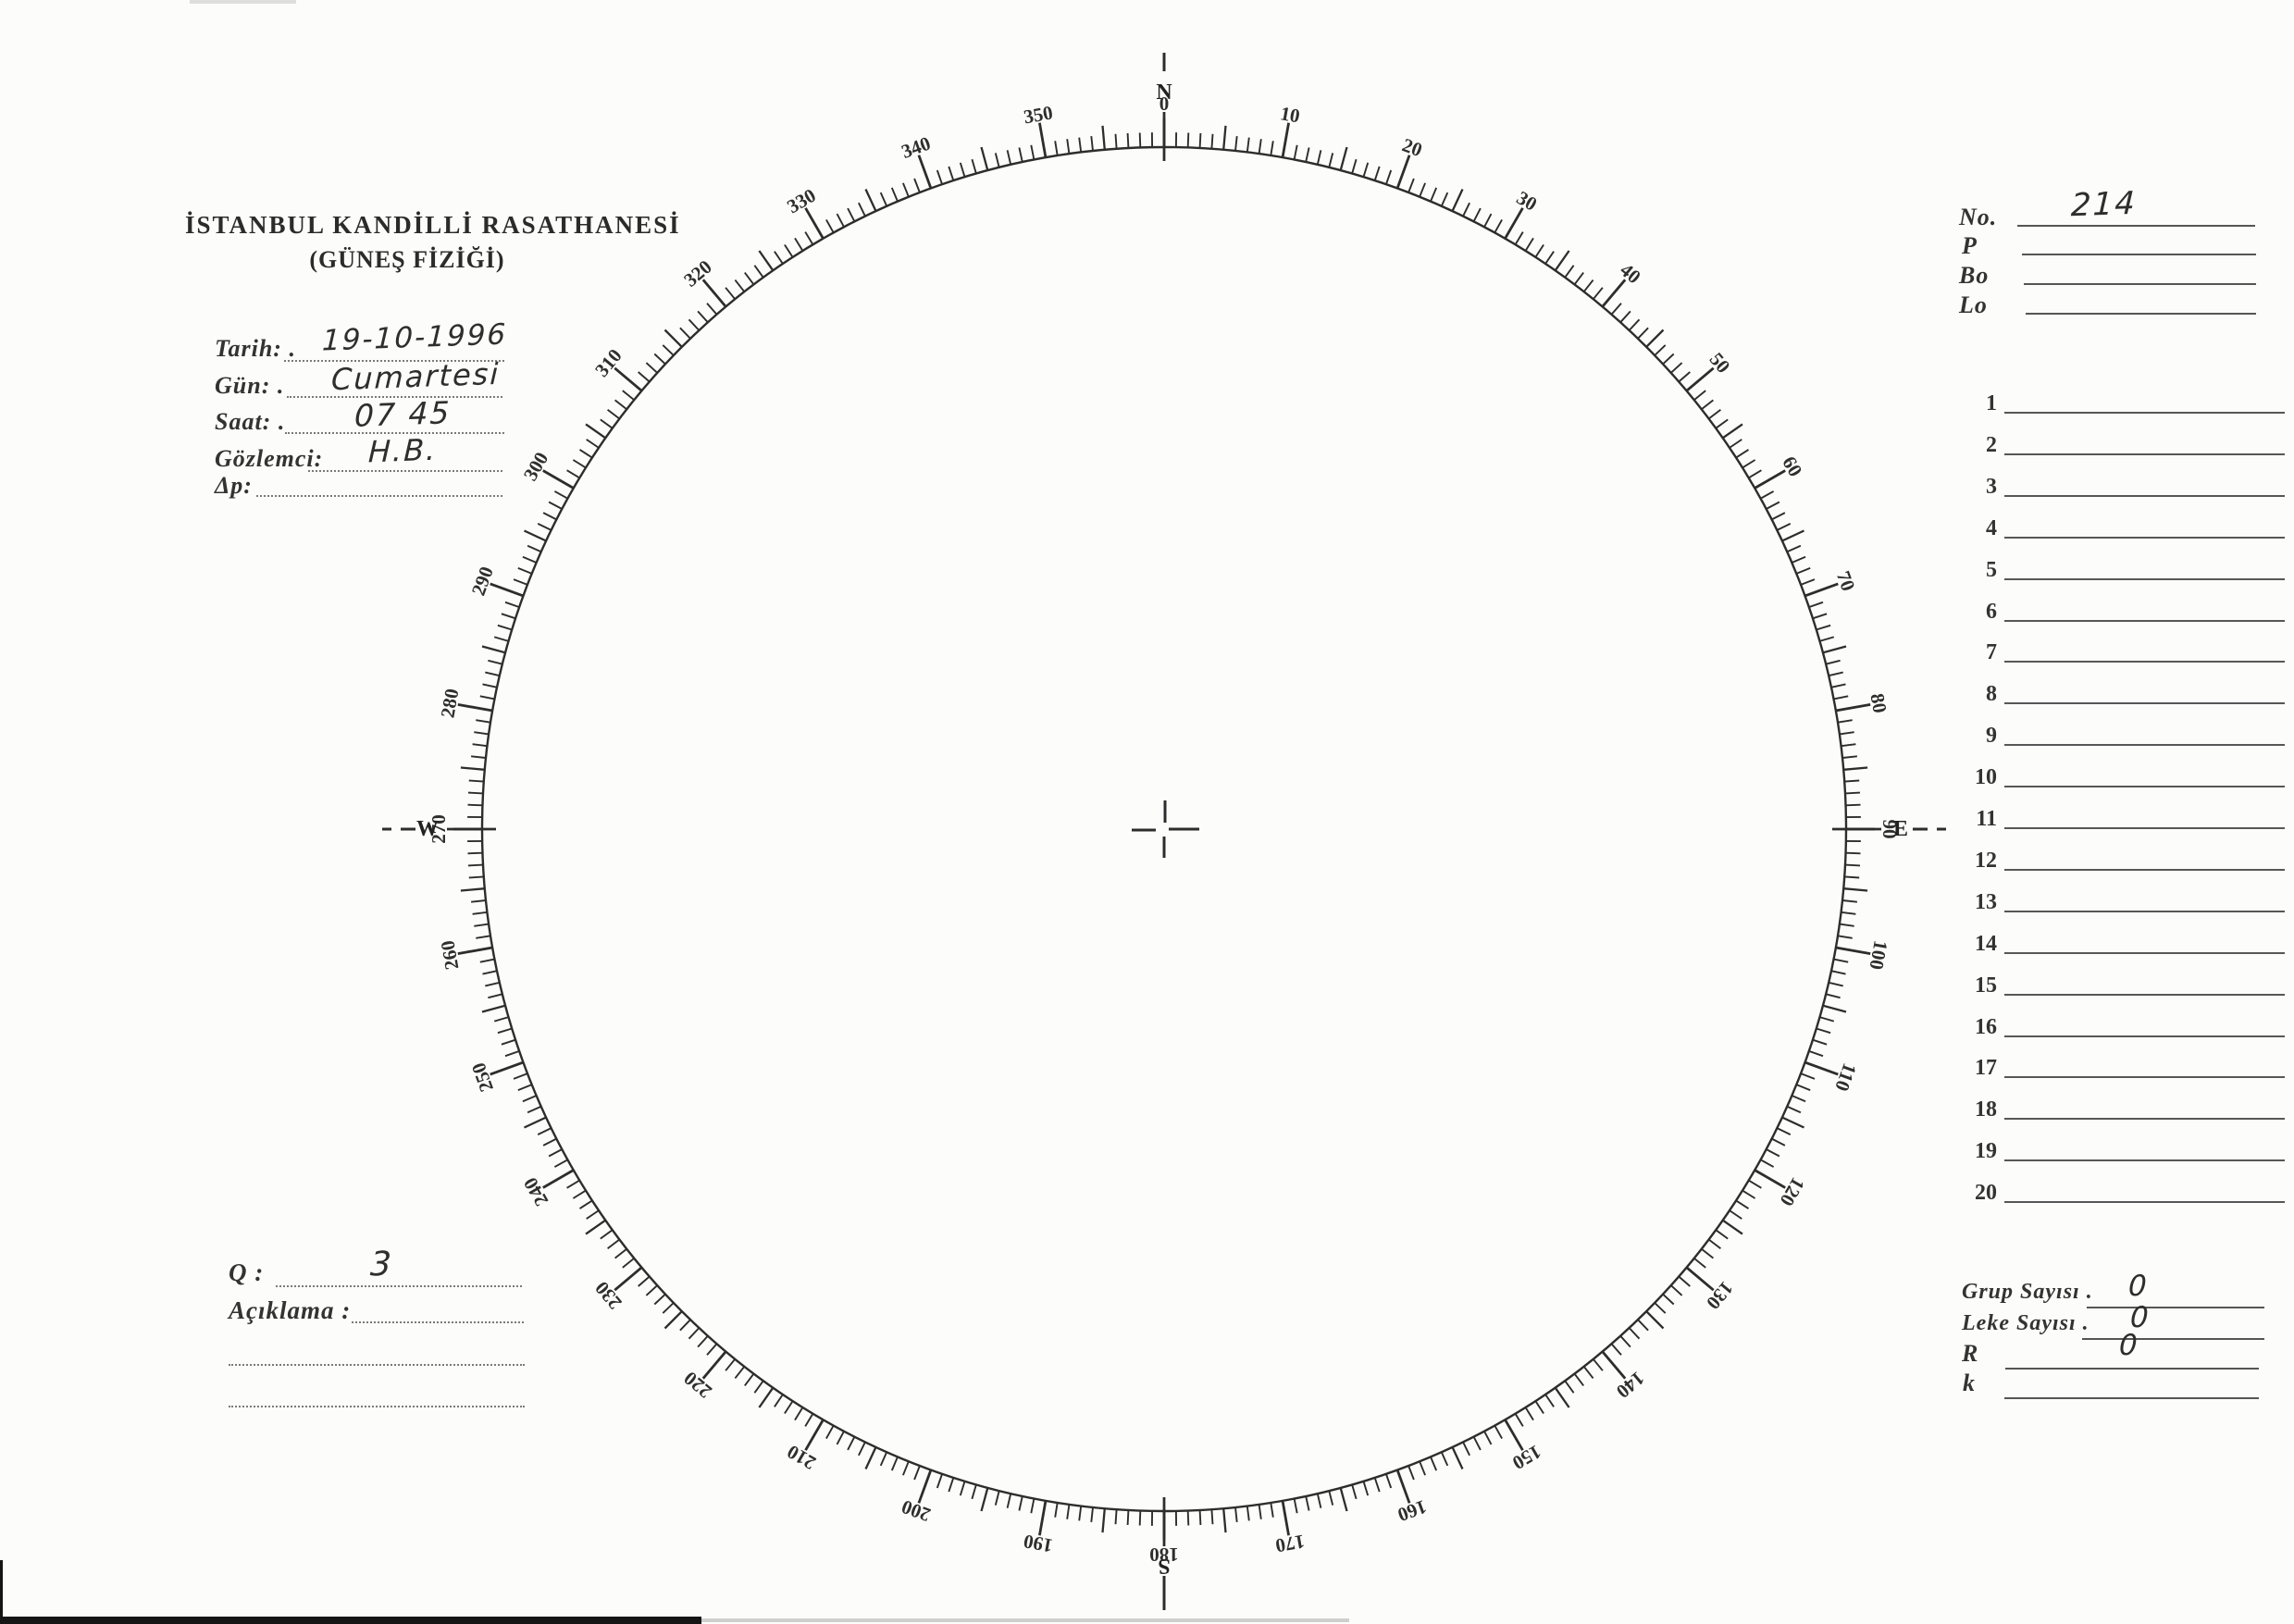  I want to click on list-item: 2, so click(2114, 445).